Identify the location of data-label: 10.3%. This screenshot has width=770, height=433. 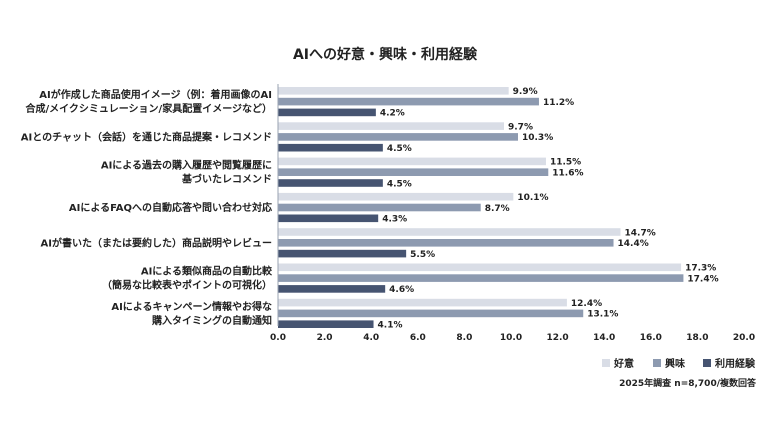
(537, 138).